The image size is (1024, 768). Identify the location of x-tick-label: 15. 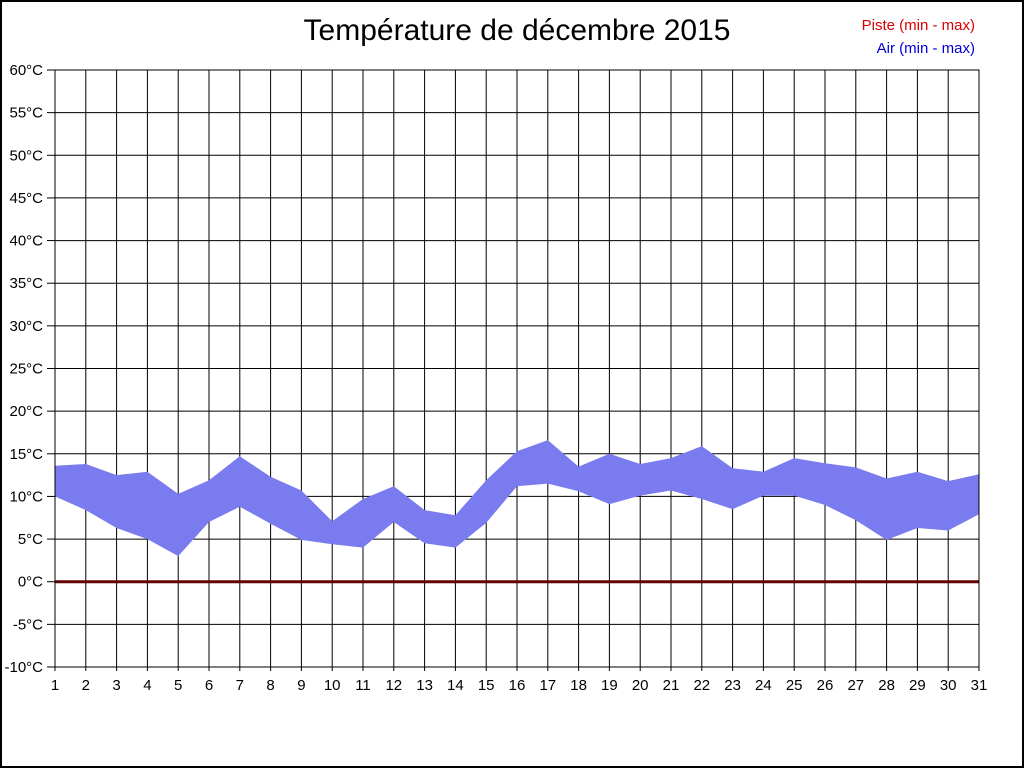
(486, 685).